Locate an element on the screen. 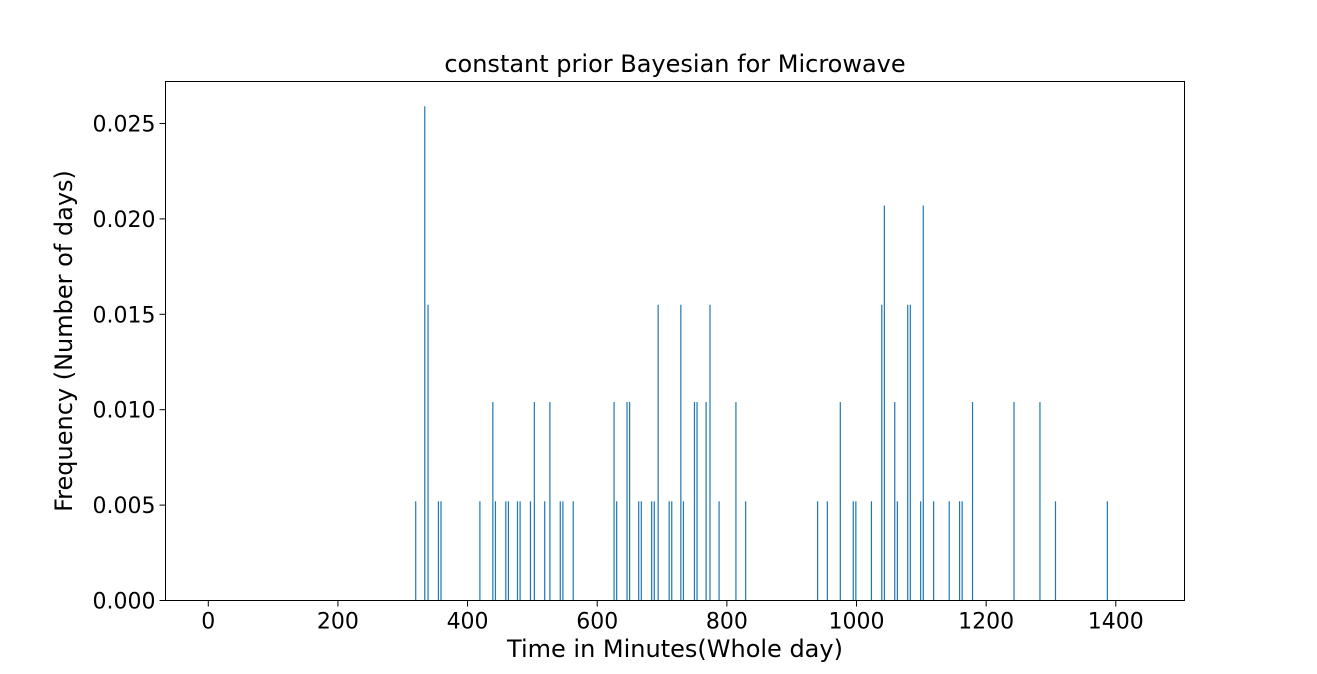 The image size is (1317, 674). y-axis-ticks: 0.000 0.005 0.010 0.015 0.020 0.025 is located at coordinates (129, 363).